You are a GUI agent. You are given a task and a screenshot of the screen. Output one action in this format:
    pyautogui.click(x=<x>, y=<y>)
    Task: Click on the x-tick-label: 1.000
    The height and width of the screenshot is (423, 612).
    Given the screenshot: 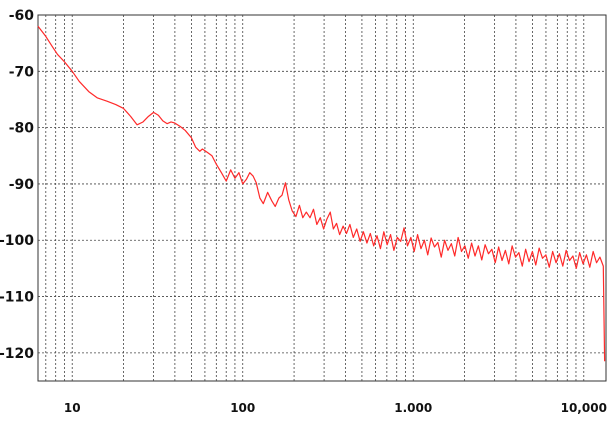 What is the action you would take?
    pyautogui.click(x=413, y=408)
    